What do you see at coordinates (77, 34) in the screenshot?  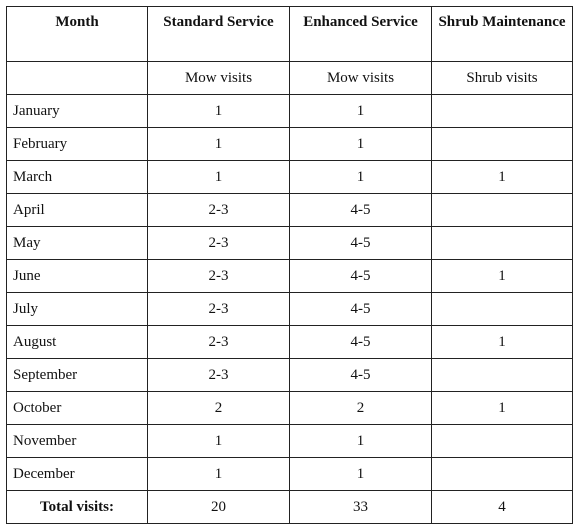 I see `header-month: Month` at bounding box center [77, 34].